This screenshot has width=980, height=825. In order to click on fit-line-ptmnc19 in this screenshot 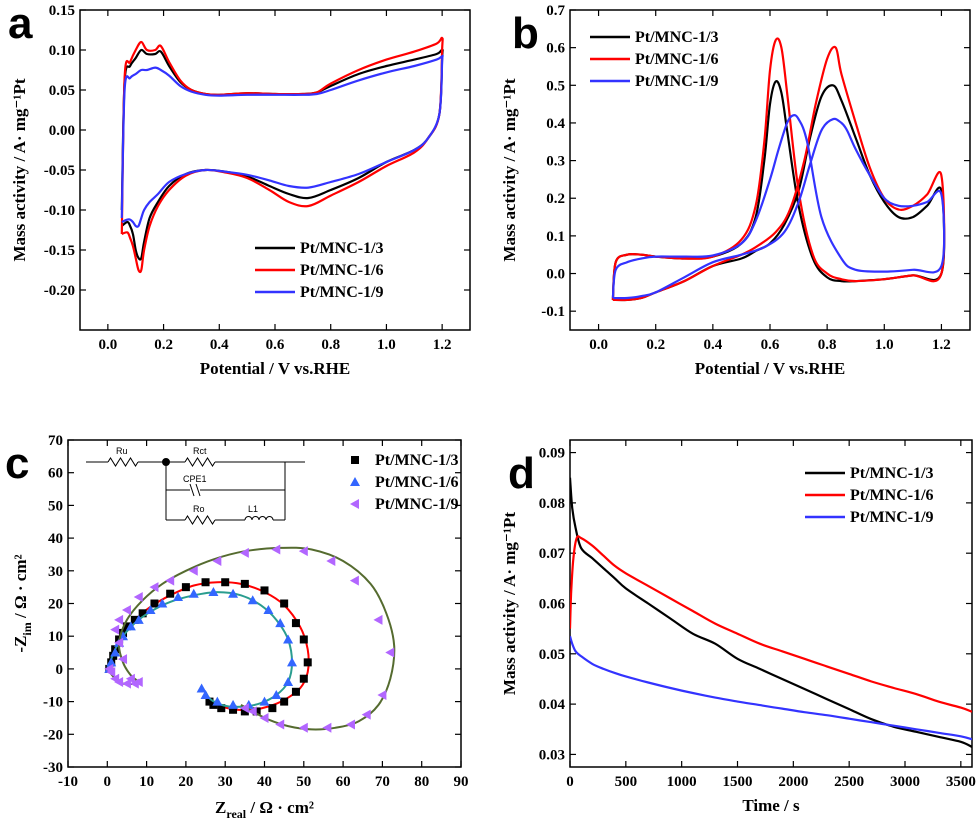, I will do `click(251, 638)`.